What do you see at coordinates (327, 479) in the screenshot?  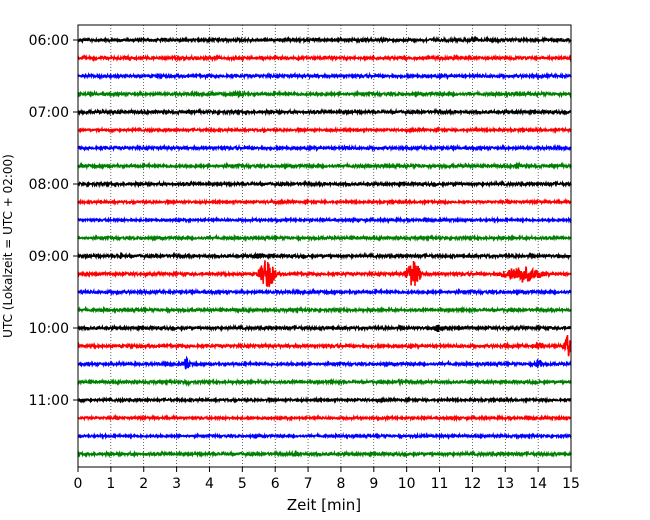 I see `x-axis-ticks: 0 1 2 3 4 5 6 7 8 9 10 11 12 13 14 15` at bounding box center [327, 479].